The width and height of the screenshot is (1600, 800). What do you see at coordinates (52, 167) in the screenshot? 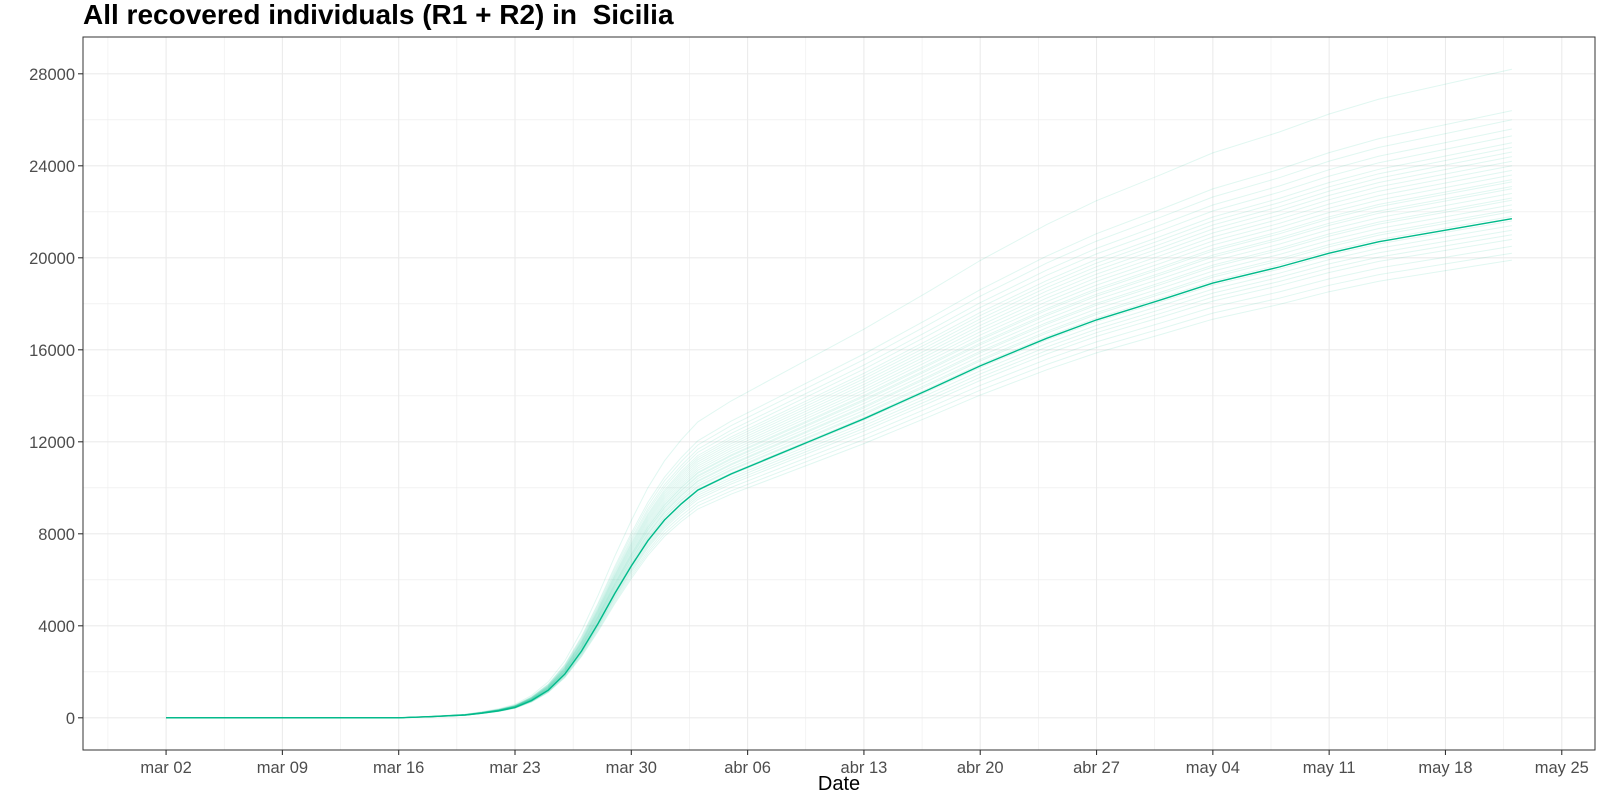
I see `y-tick-label: 24000` at bounding box center [52, 167].